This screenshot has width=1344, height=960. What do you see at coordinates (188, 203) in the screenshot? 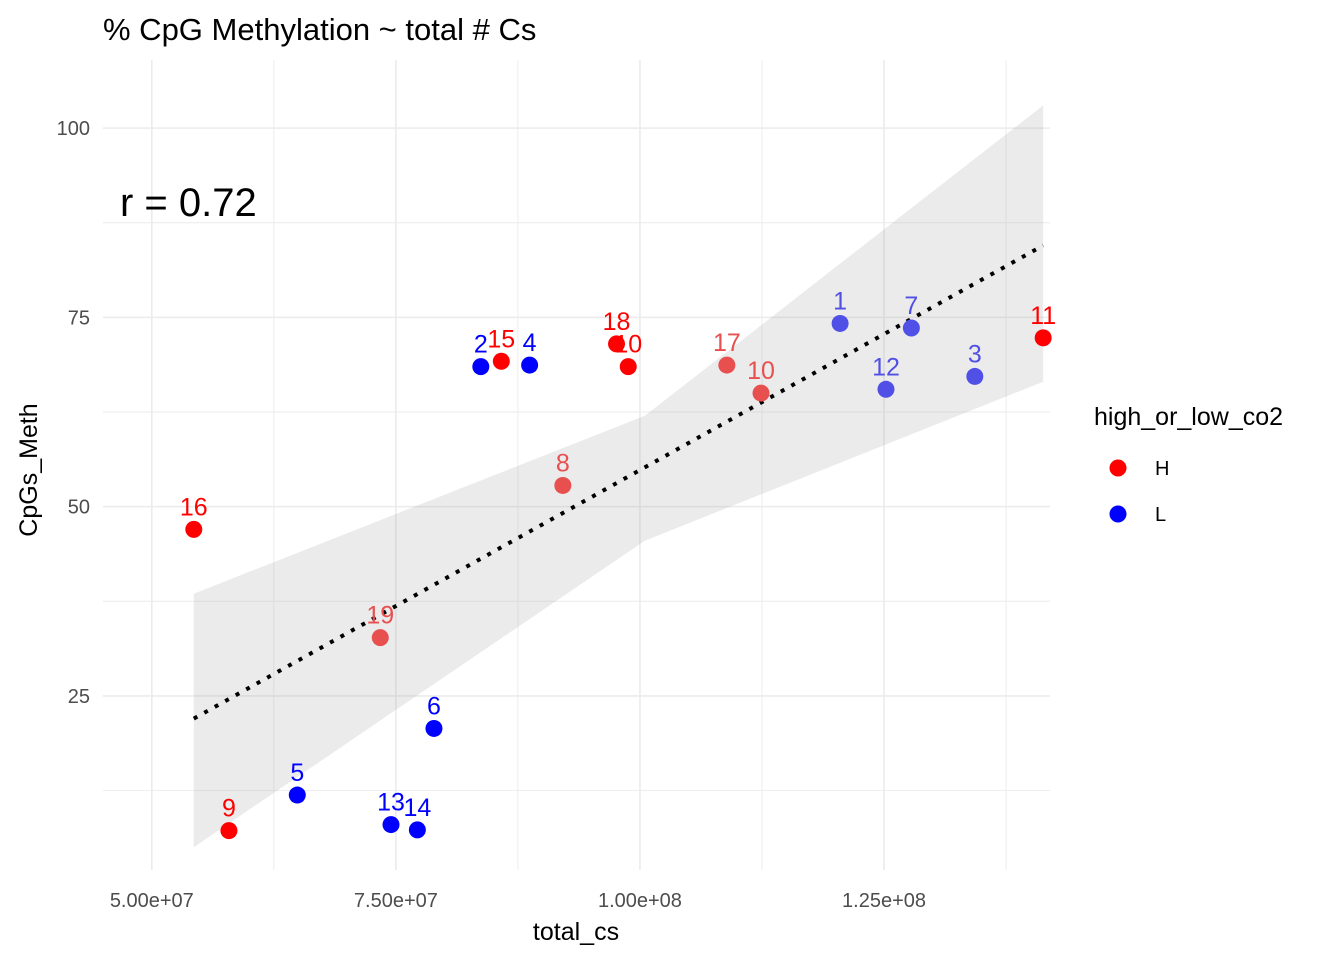
I see `correlation-annotation: r = 0.72` at bounding box center [188, 203].